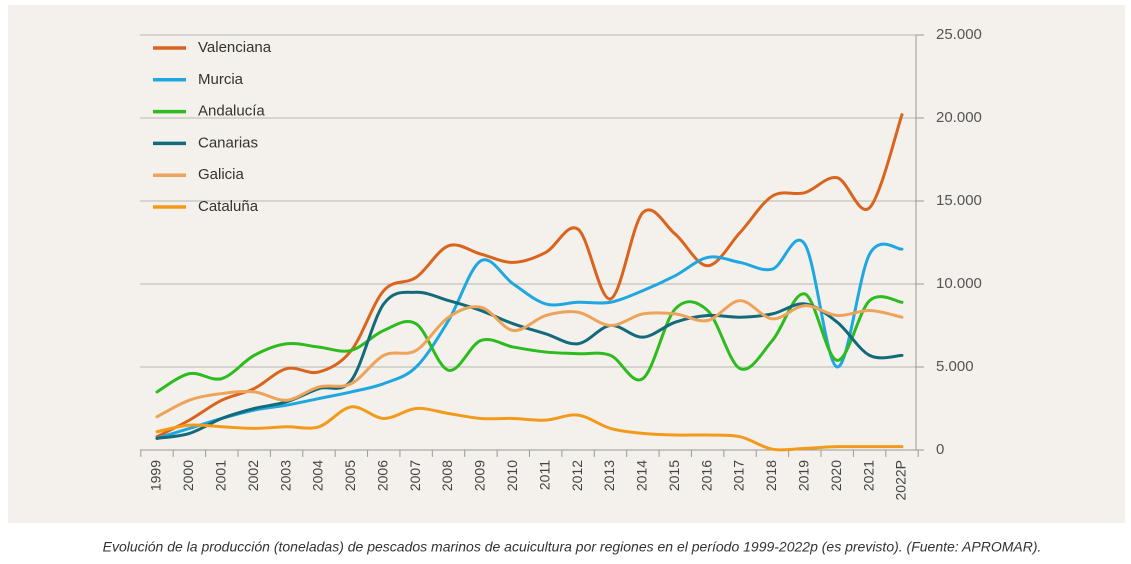  I want to click on y-tick-label: 15.000, so click(959, 200).